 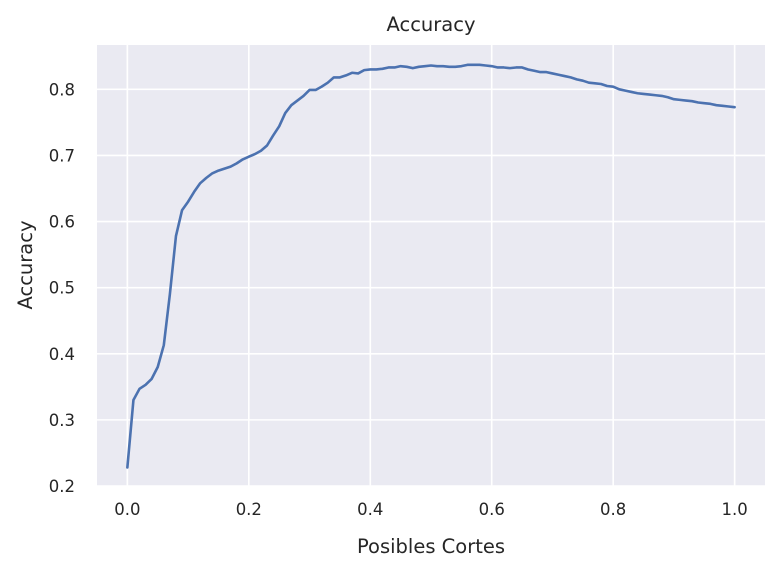 I want to click on x-tick-label: 1.0, so click(x=735, y=509).